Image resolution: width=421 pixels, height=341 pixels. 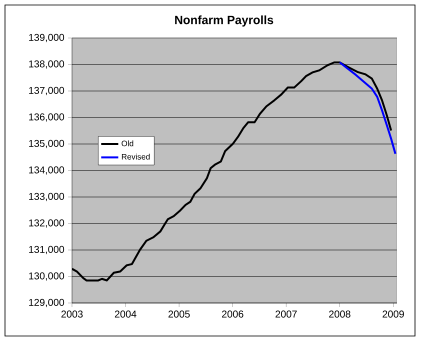 What do you see at coordinates (233, 314) in the screenshot?
I see `x-tick-label: 2006` at bounding box center [233, 314].